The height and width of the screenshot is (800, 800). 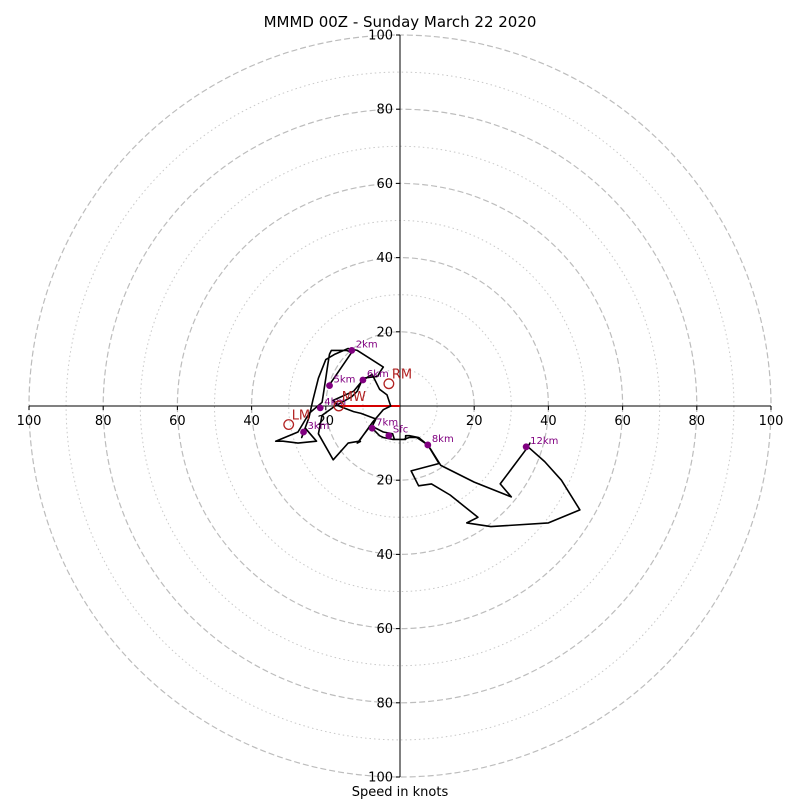 What do you see at coordinates (389, 436) in the screenshot?
I see `height-marker-Sfc` at bounding box center [389, 436].